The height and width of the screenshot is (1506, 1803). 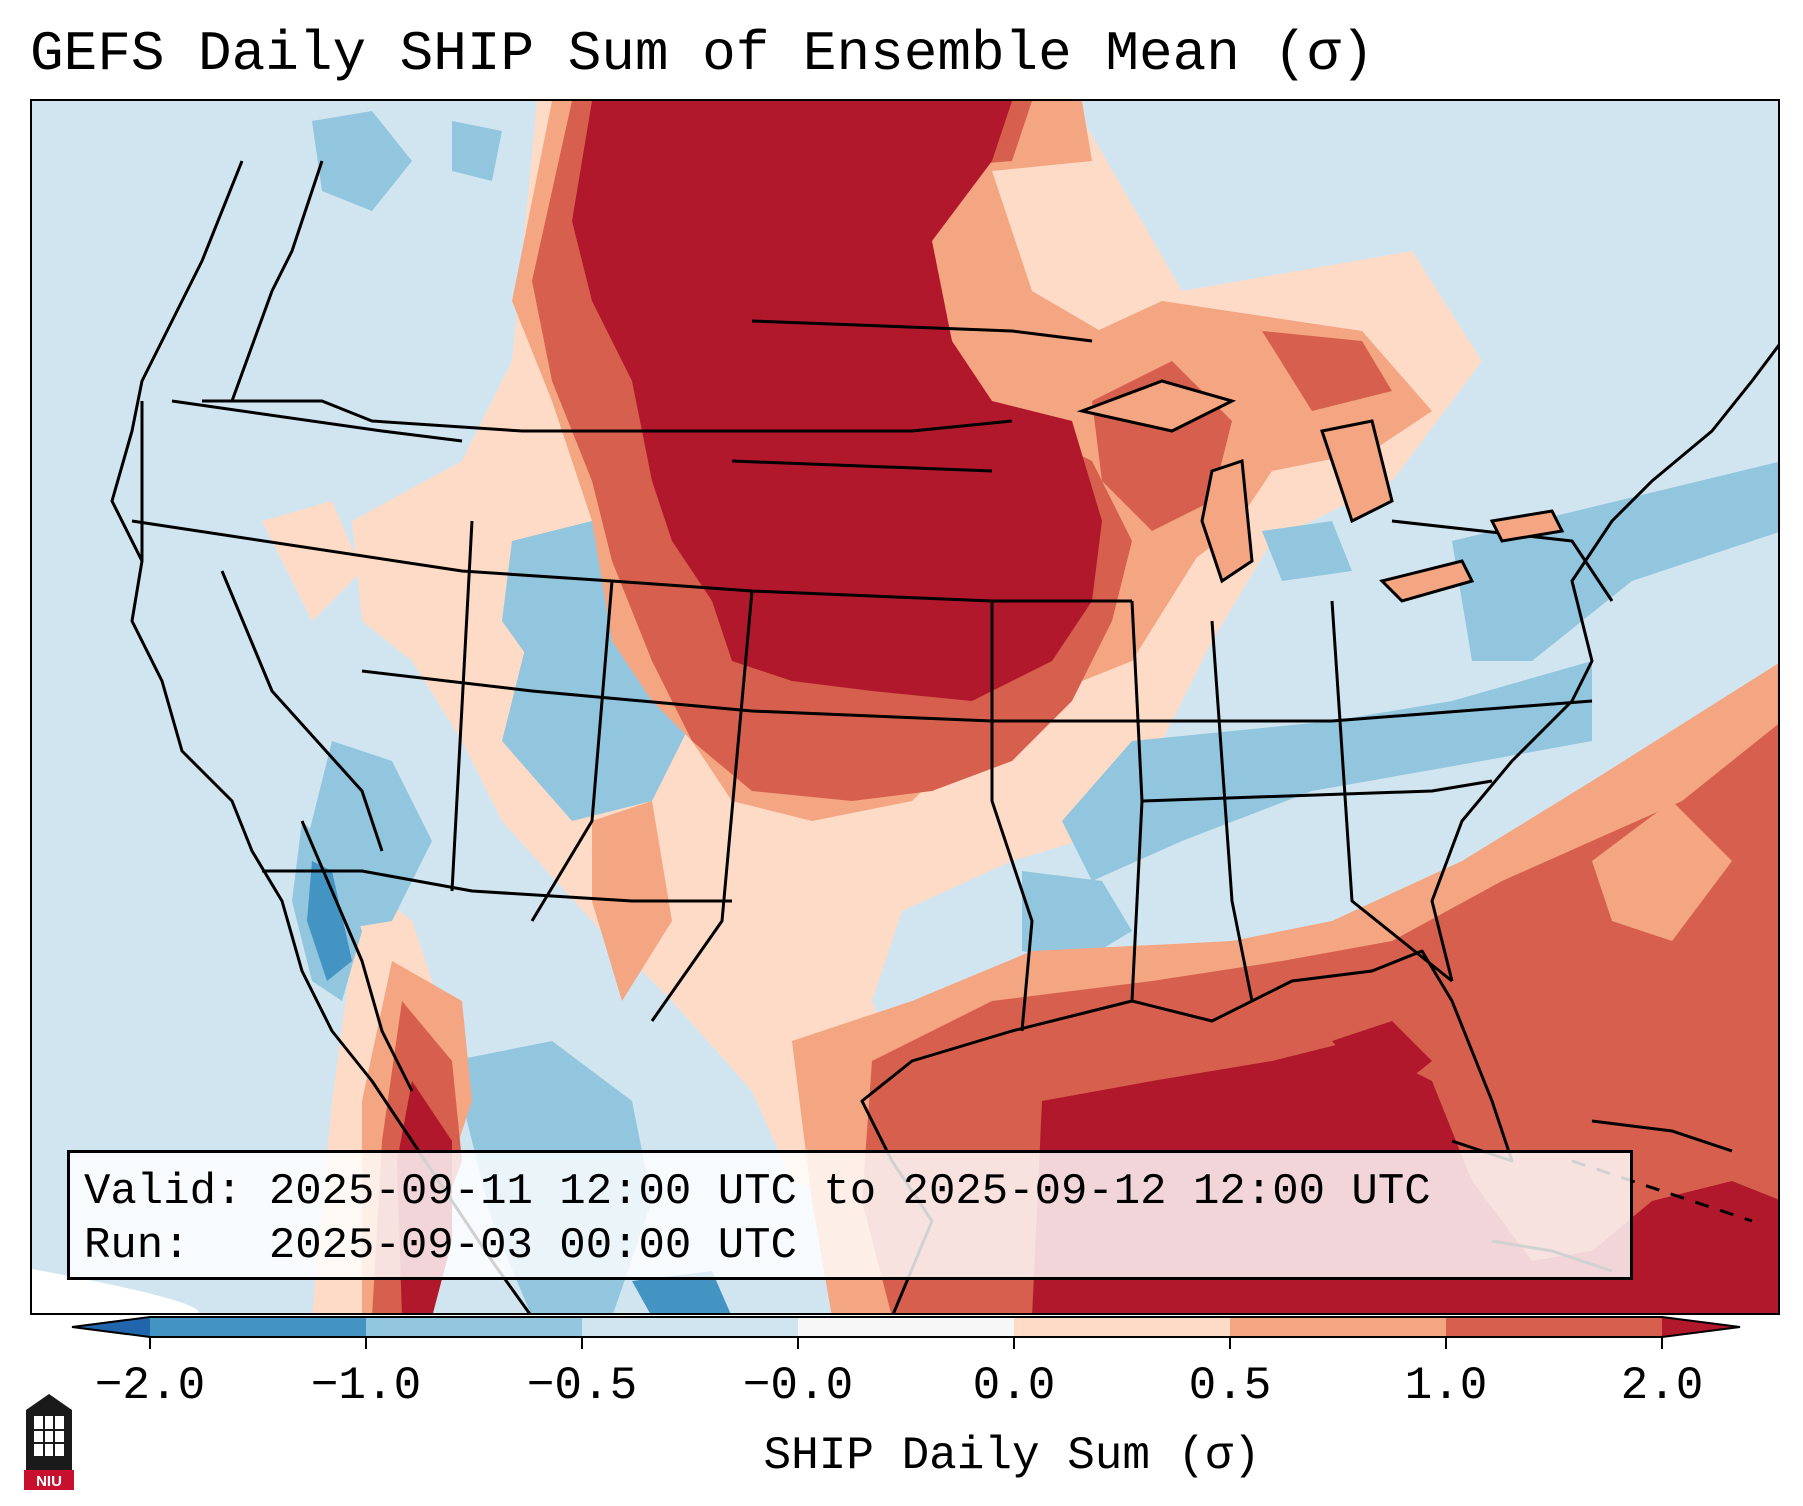 I want to click on lake-michigan, so click(x=1227, y=521).